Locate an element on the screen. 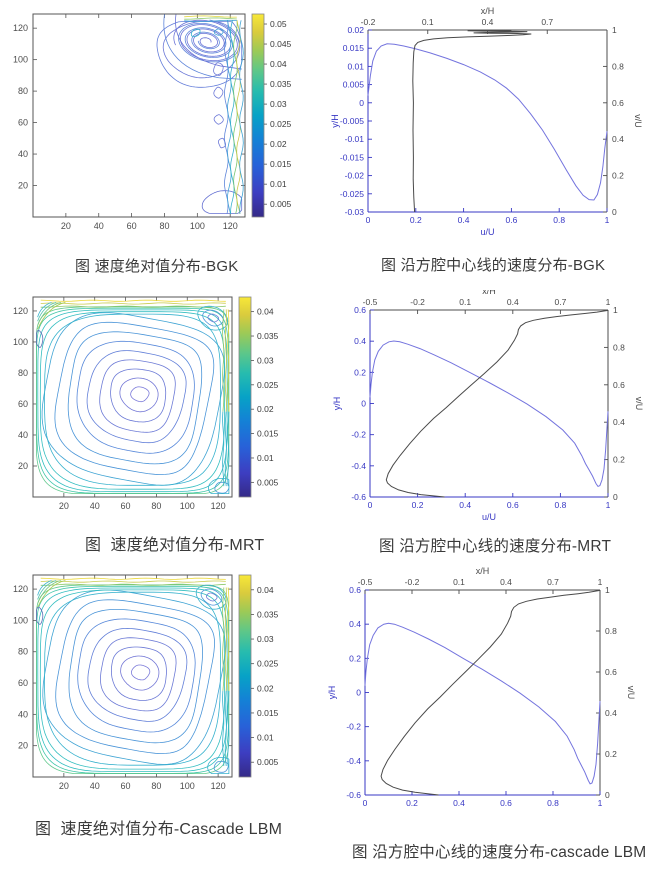 This screenshot has width=645, height=872. svg-text: u/U is located at coordinates (489, 517).